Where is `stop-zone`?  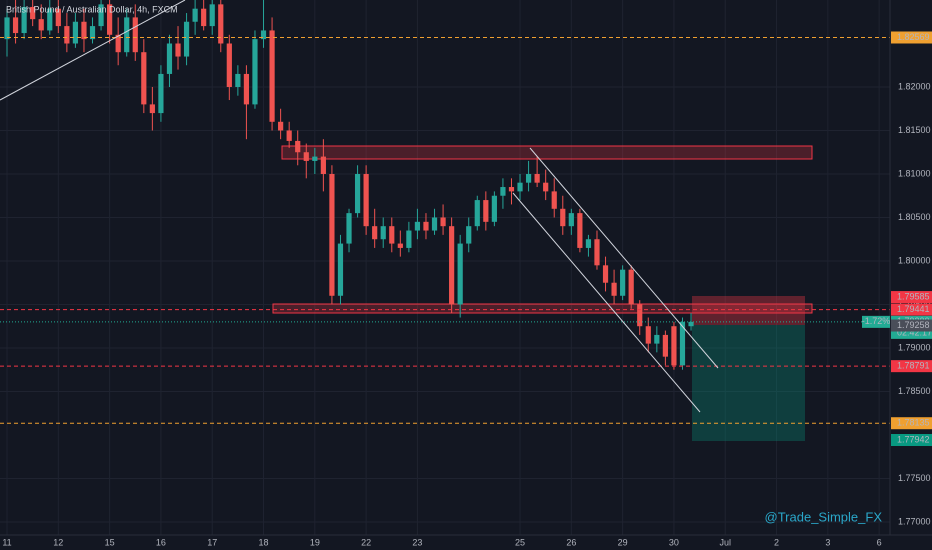
stop-zone is located at coordinates (748, 310).